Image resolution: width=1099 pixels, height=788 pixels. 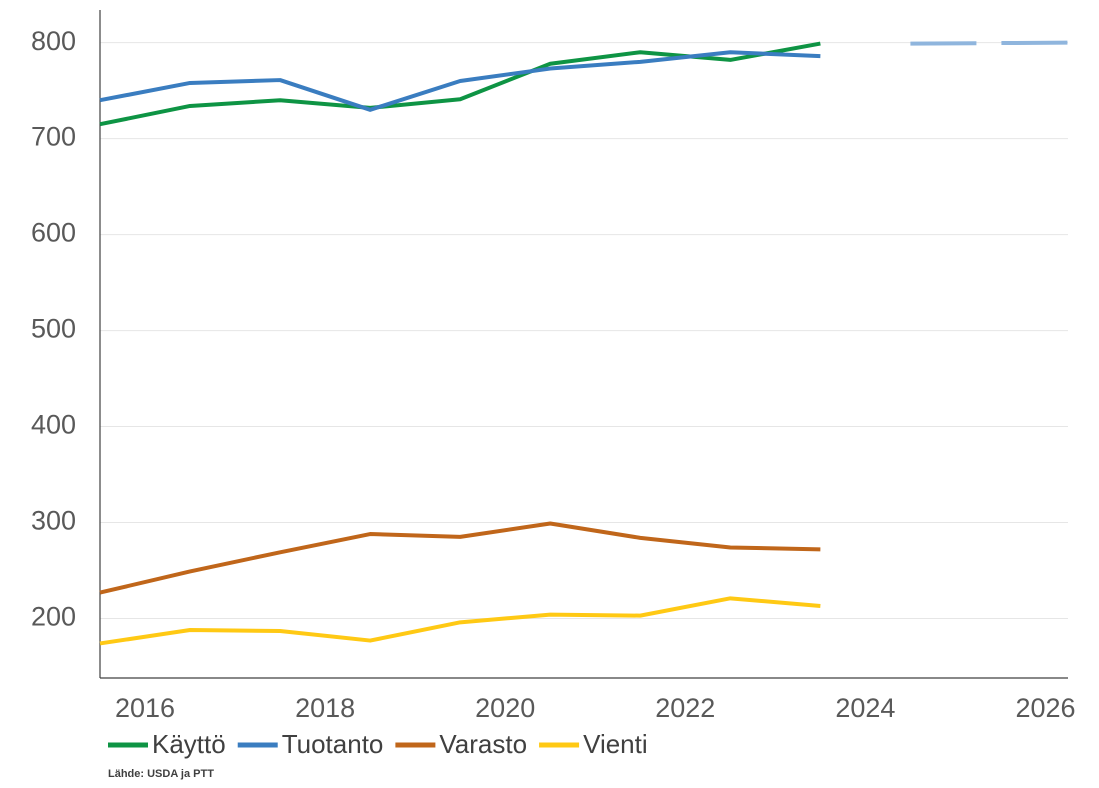 What do you see at coordinates (615, 744) in the screenshot?
I see `legend-label: Vienti` at bounding box center [615, 744].